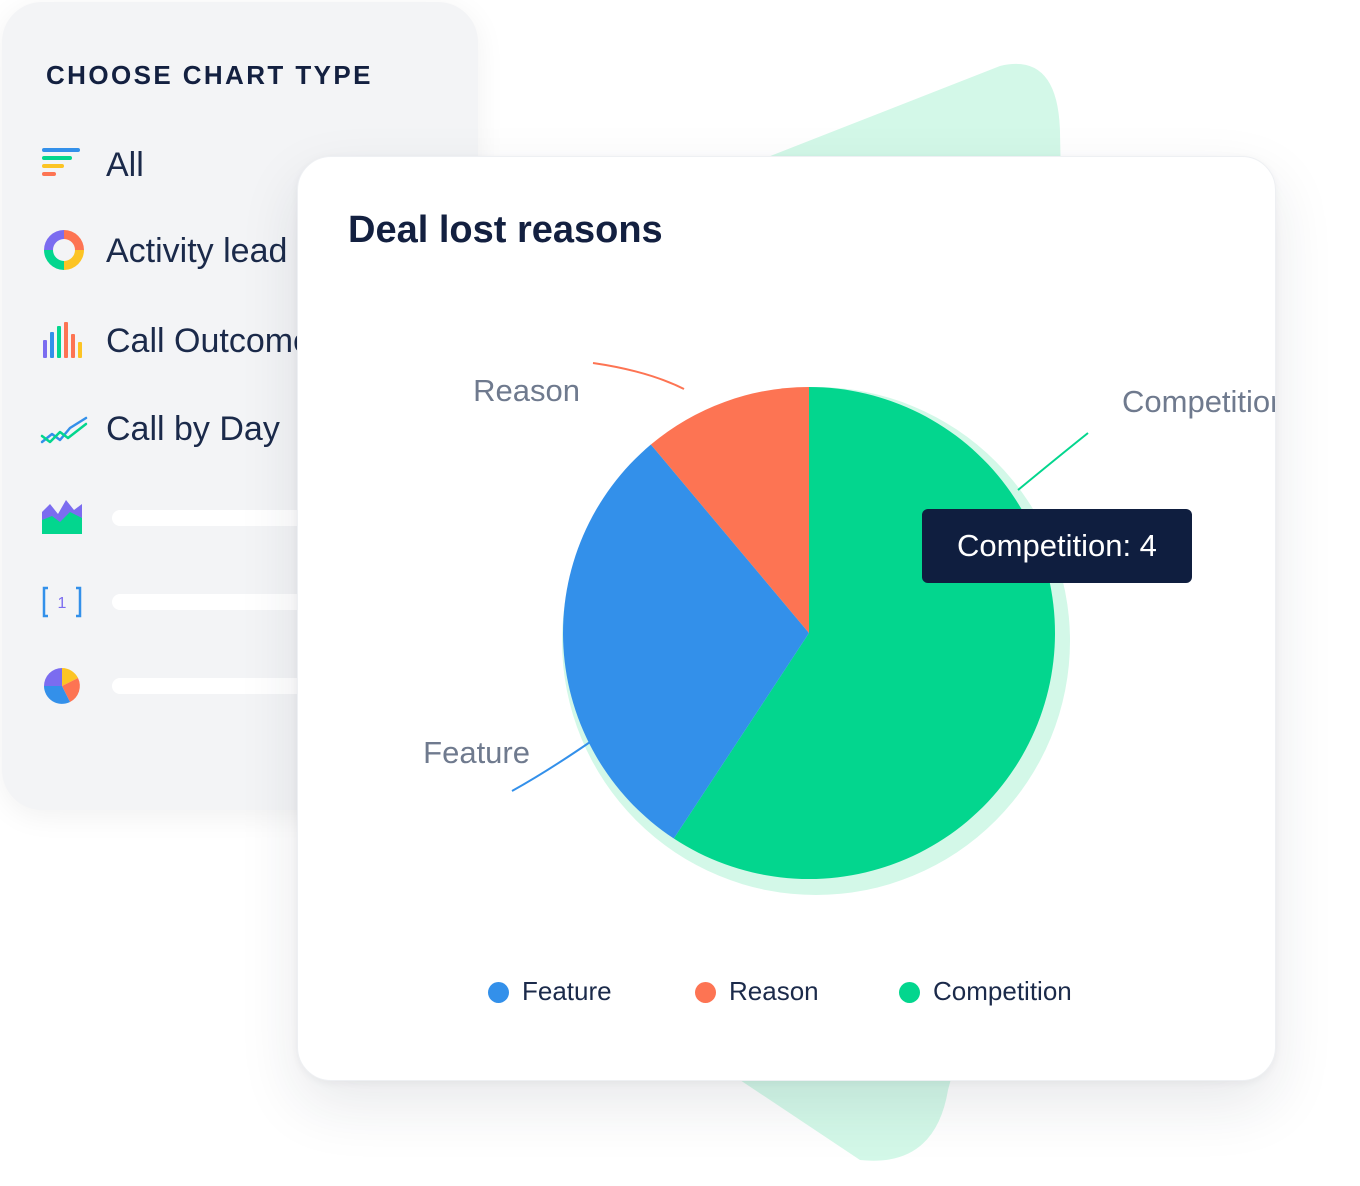 This screenshot has height=1186, width=1360. Describe the element at coordinates (638, 376) in the screenshot. I see `callout-line-reason` at that location.